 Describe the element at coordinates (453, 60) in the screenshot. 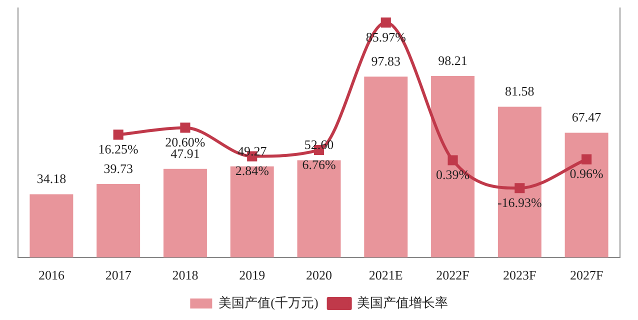

I see `data-label: 98.21` at that location.